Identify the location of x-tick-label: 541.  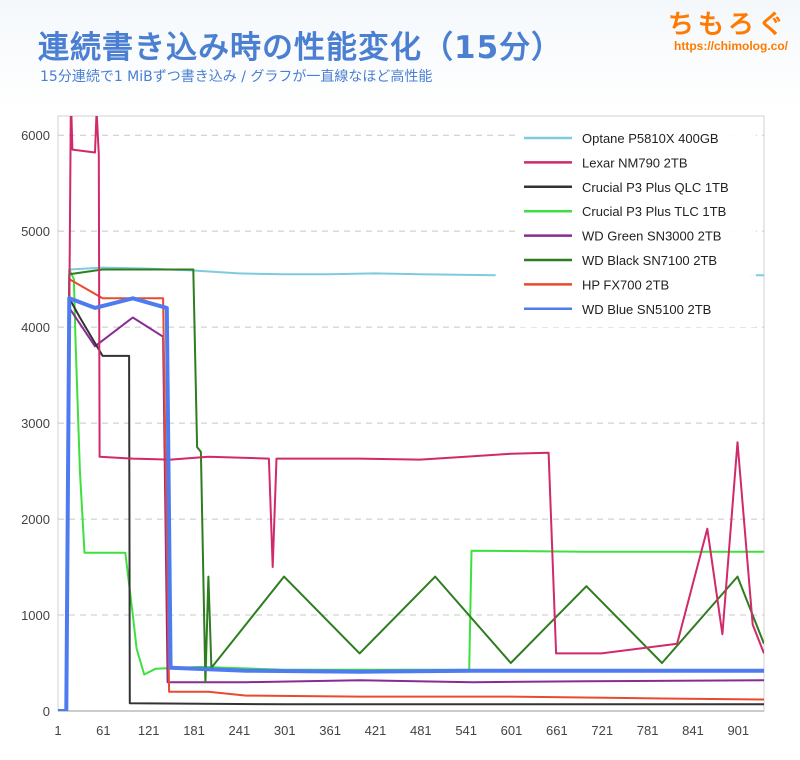
(466, 730).